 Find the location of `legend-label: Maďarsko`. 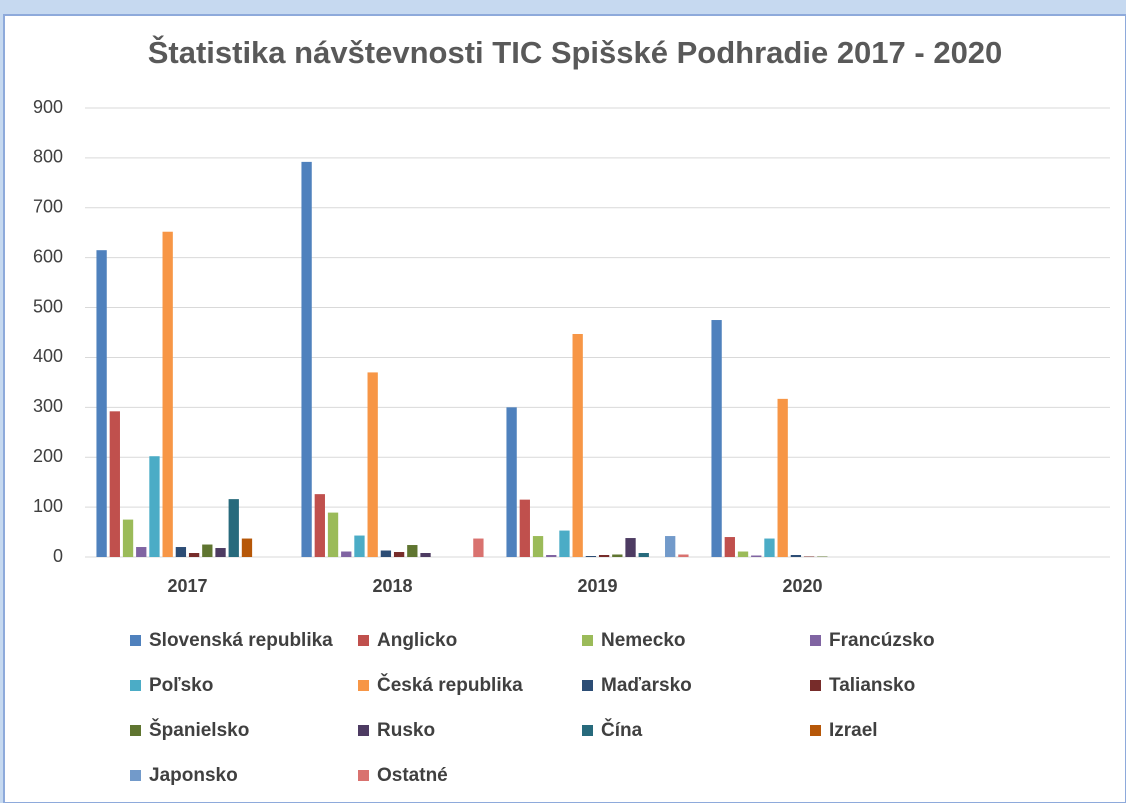

legend-label: Maďarsko is located at coordinates (646, 685).